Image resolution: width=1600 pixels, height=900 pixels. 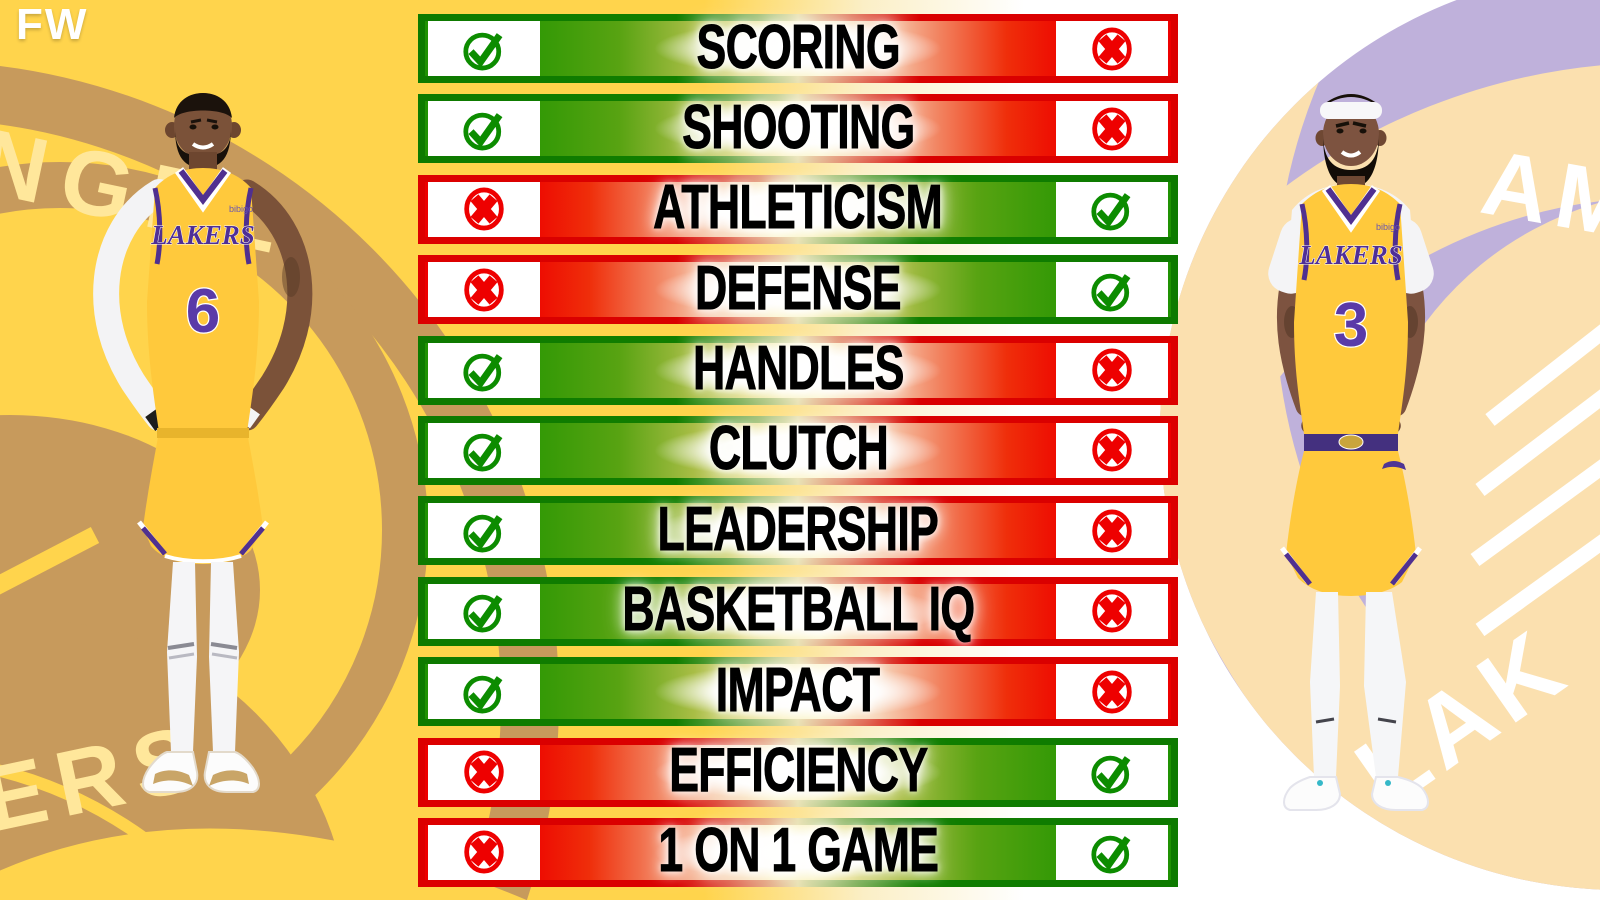 I want to click on category-label: SHOOTING, so click(x=798, y=127).